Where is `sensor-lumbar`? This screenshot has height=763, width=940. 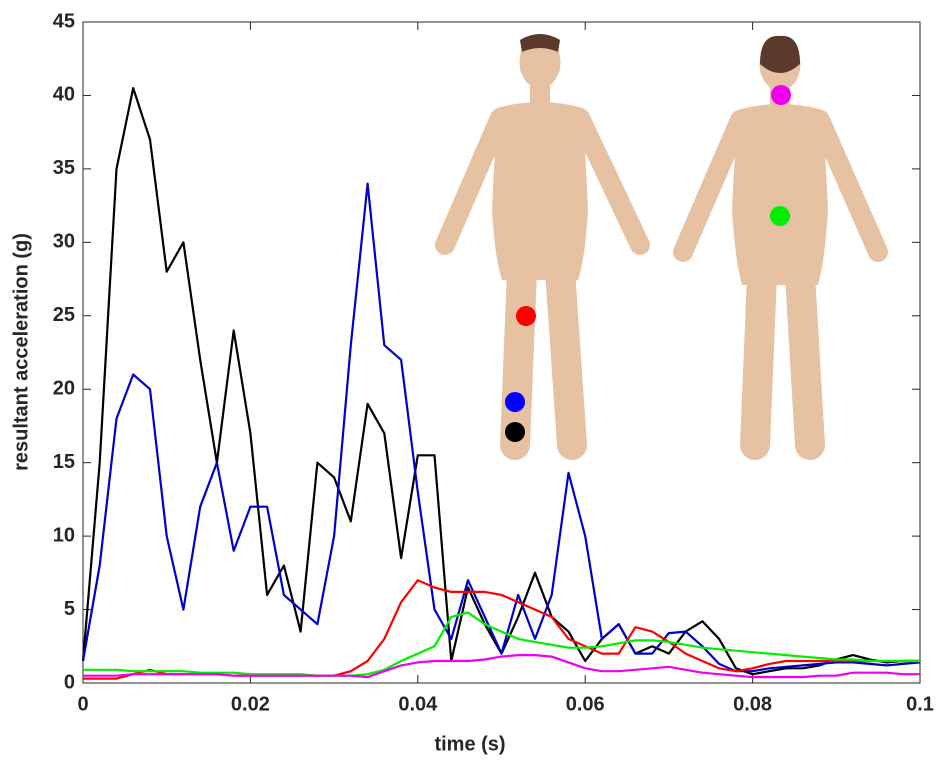 sensor-lumbar is located at coordinates (780, 216).